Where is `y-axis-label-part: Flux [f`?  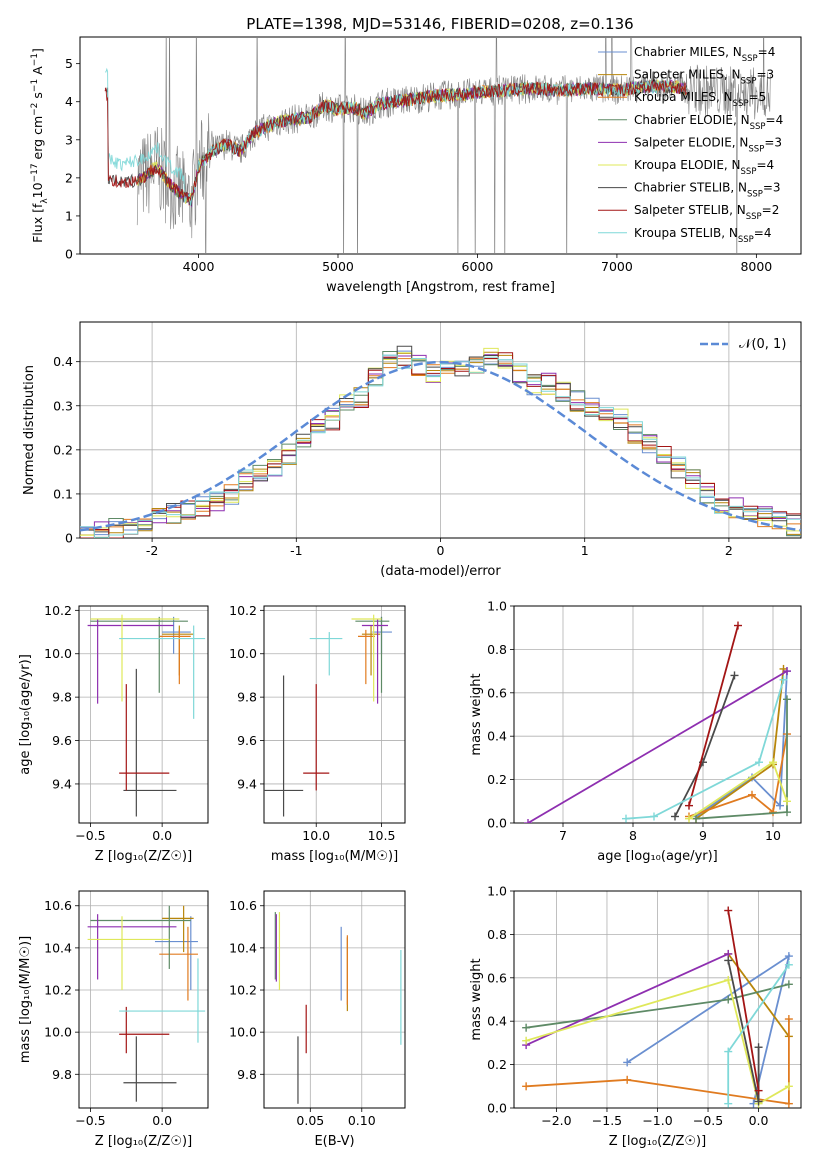
y-axis-label-part: Flux [f is located at coordinates (37, 223).